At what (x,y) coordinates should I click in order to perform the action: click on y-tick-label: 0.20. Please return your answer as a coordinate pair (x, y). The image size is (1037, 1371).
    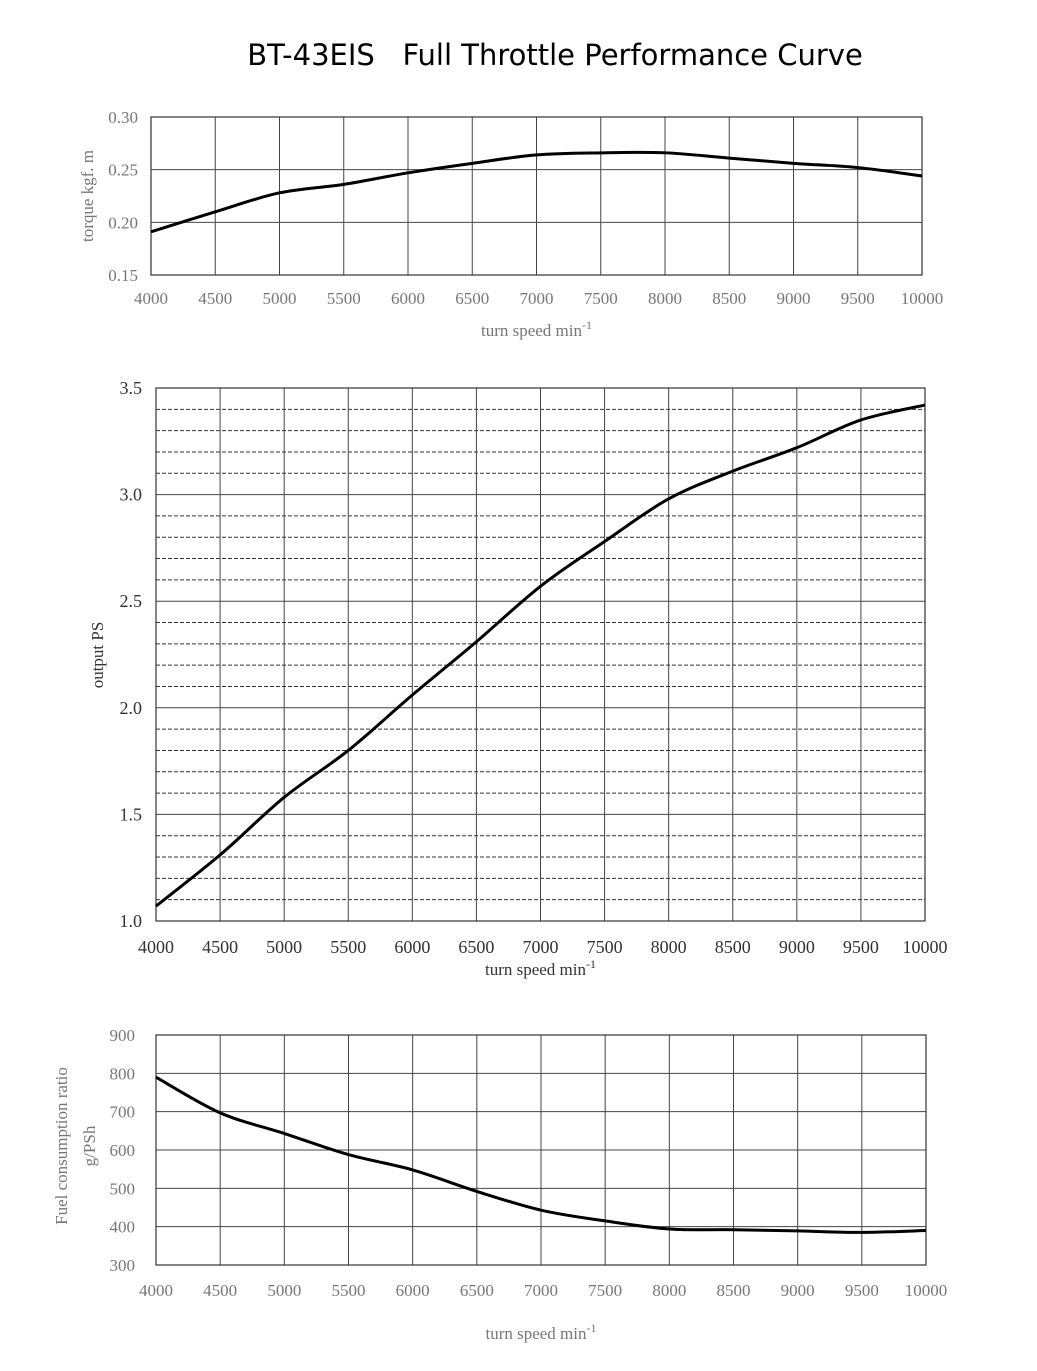
    Looking at the image, I should click on (123, 222).